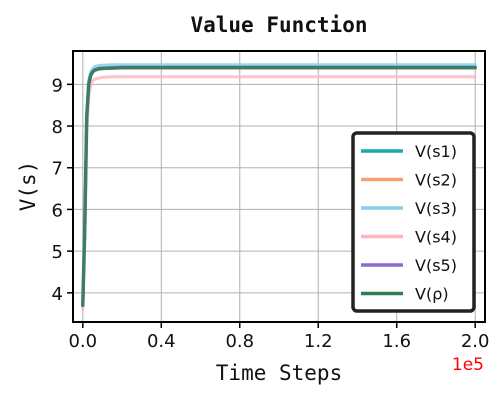 This screenshot has width=500, height=400. Describe the element at coordinates (57, 252) in the screenshot. I see `y-tick-label: 5` at that location.